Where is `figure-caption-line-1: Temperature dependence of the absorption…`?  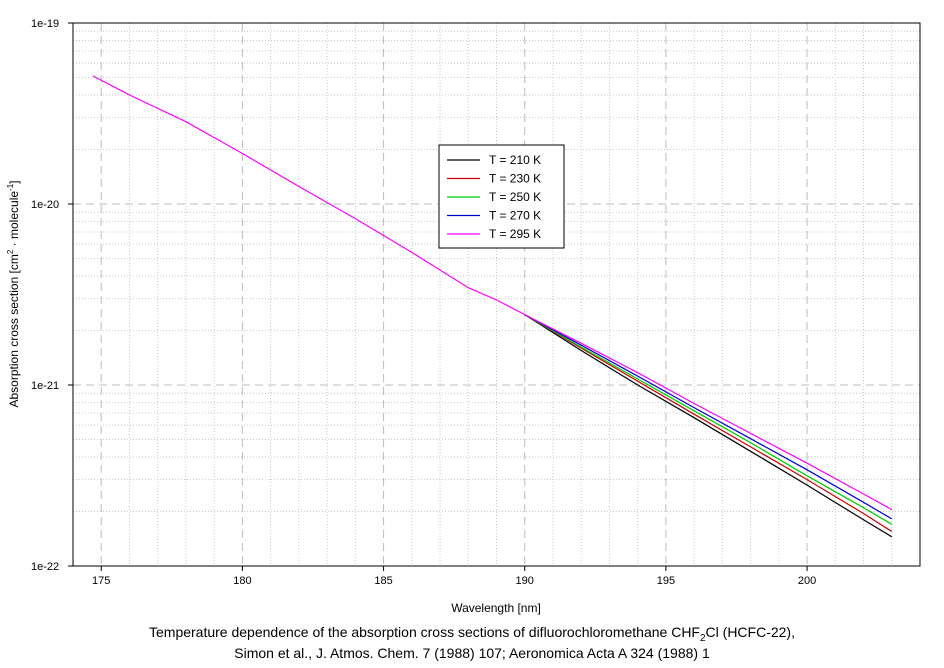
figure-caption-line-1: Temperature dependence of the absorption… is located at coordinates (472, 635).